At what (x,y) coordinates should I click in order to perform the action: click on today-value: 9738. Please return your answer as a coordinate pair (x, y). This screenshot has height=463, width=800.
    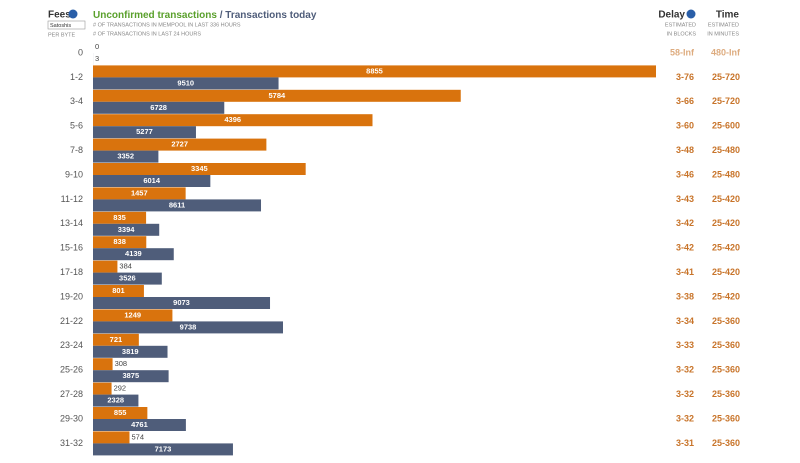
    Looking at the image, I should click on (188, 326).